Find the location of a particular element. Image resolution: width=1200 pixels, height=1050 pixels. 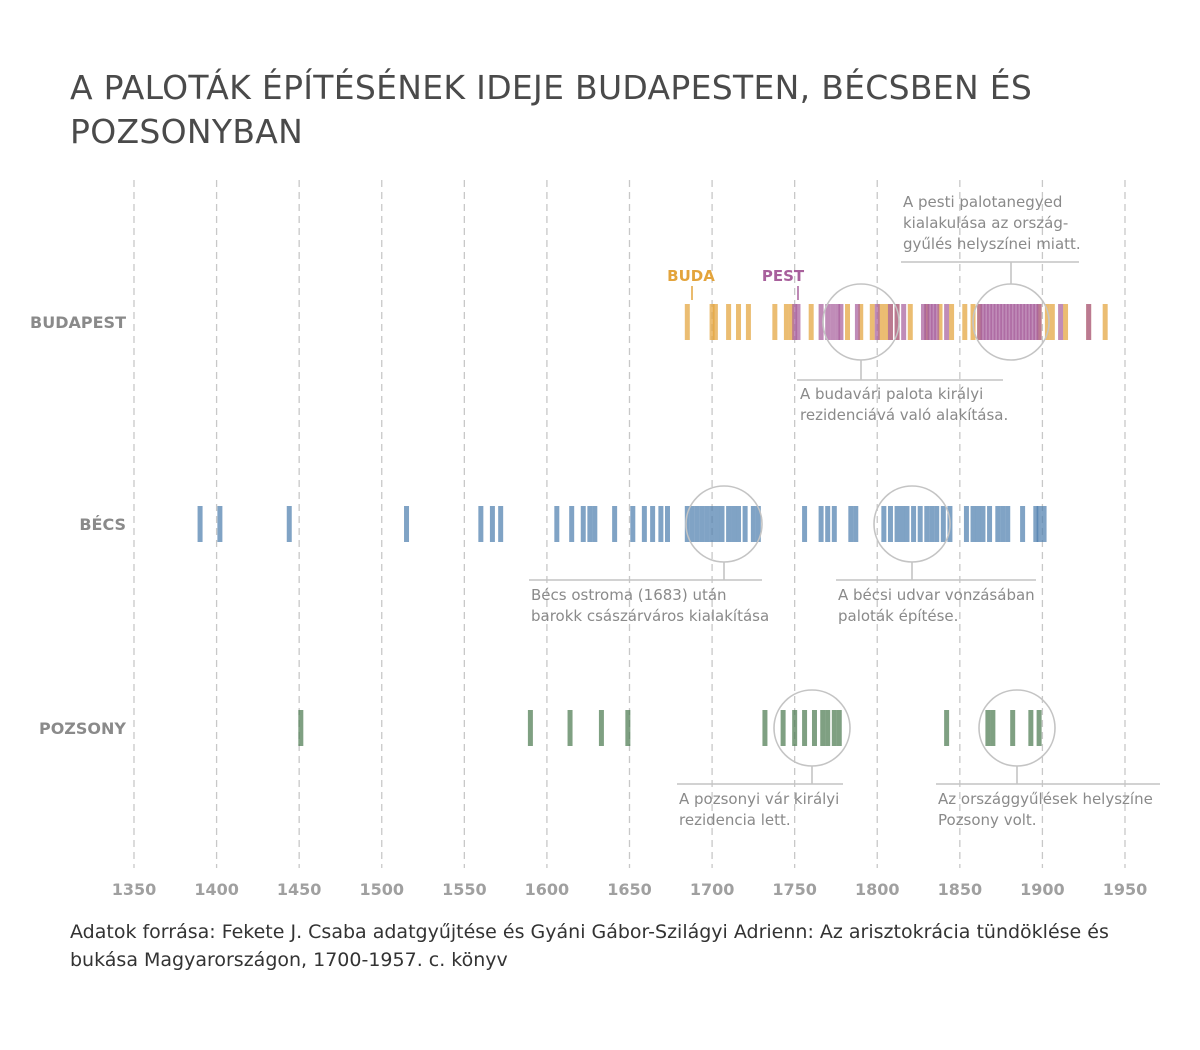

x-tick-label: 1600 is located at coordinates (547, 889).